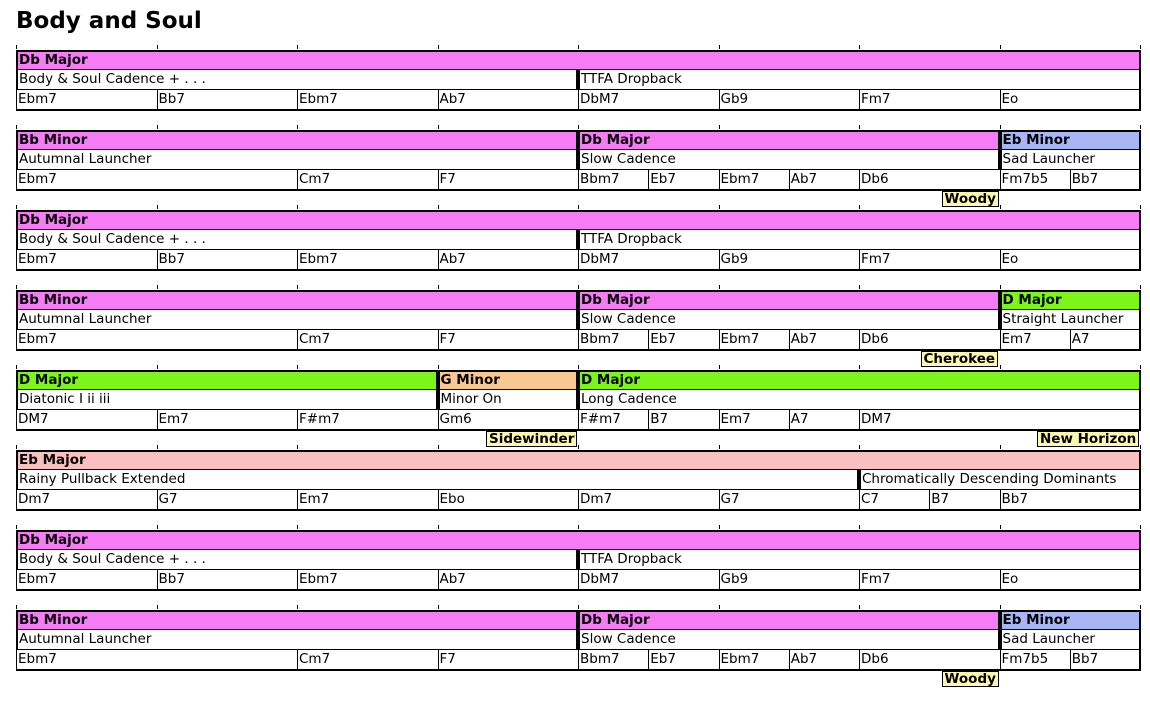 The height and width of the screenshot is (702, 1150). I want to click on joint-label: Sidewinder, so click(532, 439).